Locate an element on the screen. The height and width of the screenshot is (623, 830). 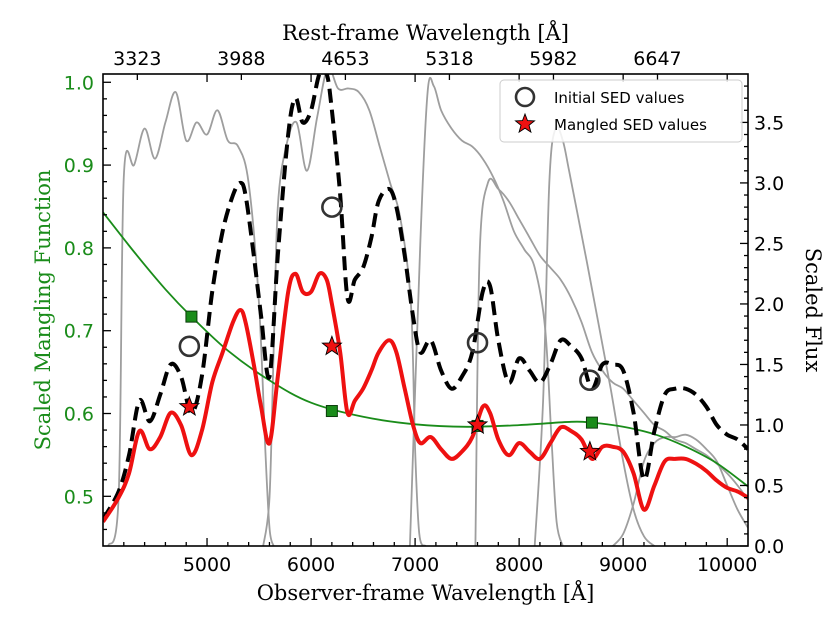
right-tick-label: 3.5 is located at coordinates (769, 123).